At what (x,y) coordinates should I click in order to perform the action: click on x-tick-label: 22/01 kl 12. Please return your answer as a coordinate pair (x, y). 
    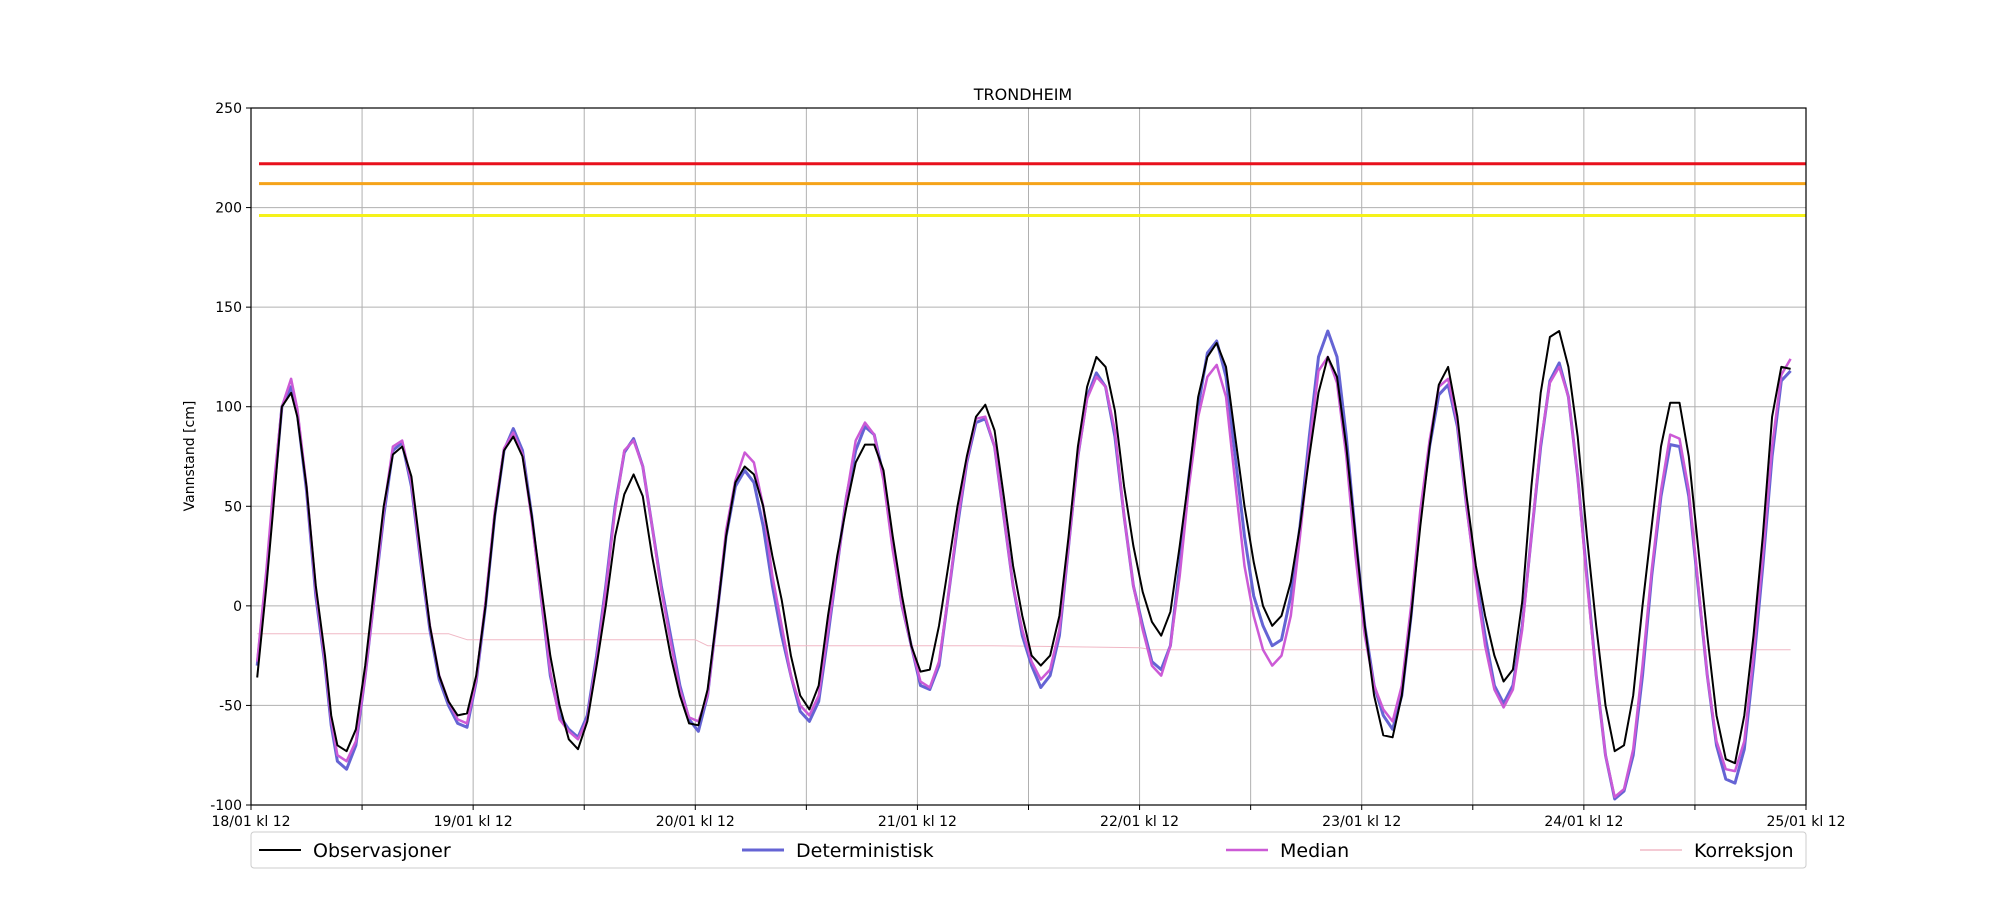
    Looking at the image, I should click on (1139, 822).